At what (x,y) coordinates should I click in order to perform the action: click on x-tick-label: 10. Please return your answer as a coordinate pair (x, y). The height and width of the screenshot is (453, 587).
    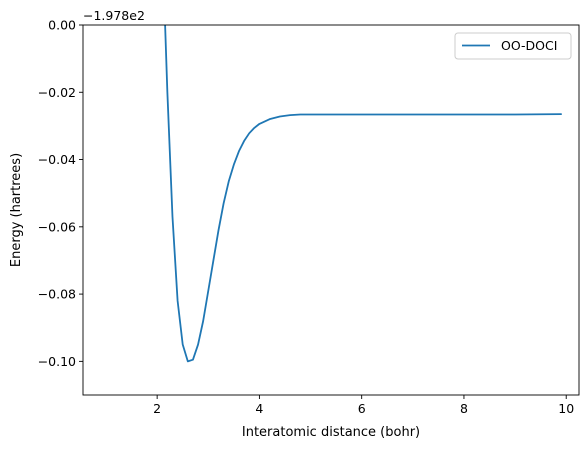
    Looking at the image, I should click on (566, 408).